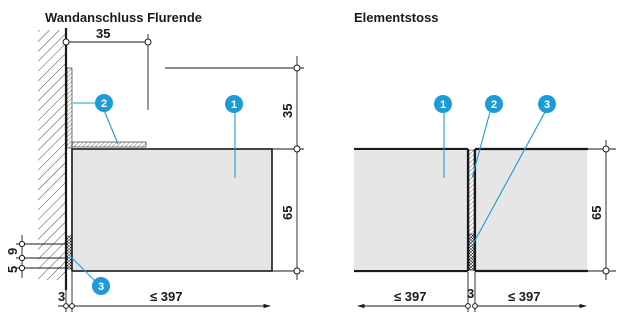 The image size is (623, 320). What do you see at coordinates (172, 210) in the screenshot?
I see `panel-left` at bounding box center [172, 210].